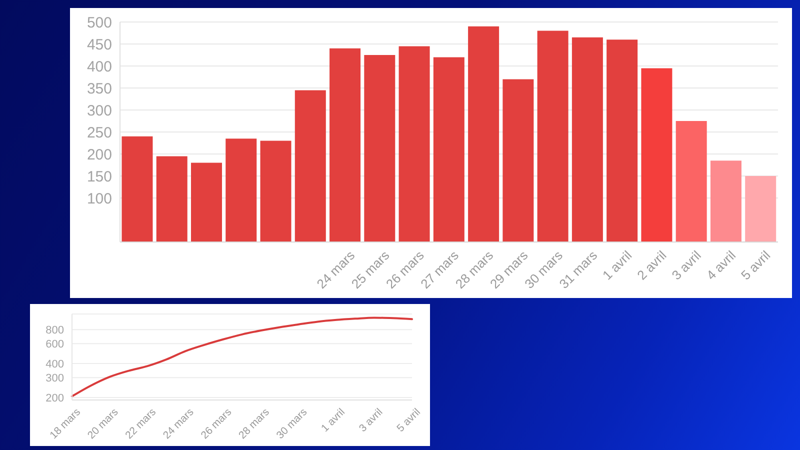 Image resolution: width=800 pixels, height=450 pixels. Describe the element at coordinates (99, 23) in the screenshot. I see `y-tick-label: 500` at that location.